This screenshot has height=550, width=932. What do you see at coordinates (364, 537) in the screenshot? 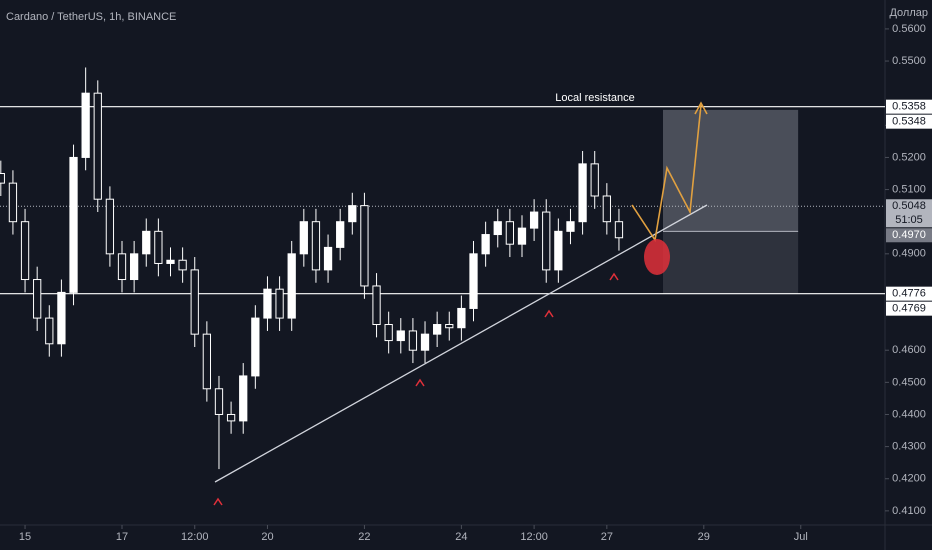
I see `x-tick-label: 22` at bounding box center [364, 537].